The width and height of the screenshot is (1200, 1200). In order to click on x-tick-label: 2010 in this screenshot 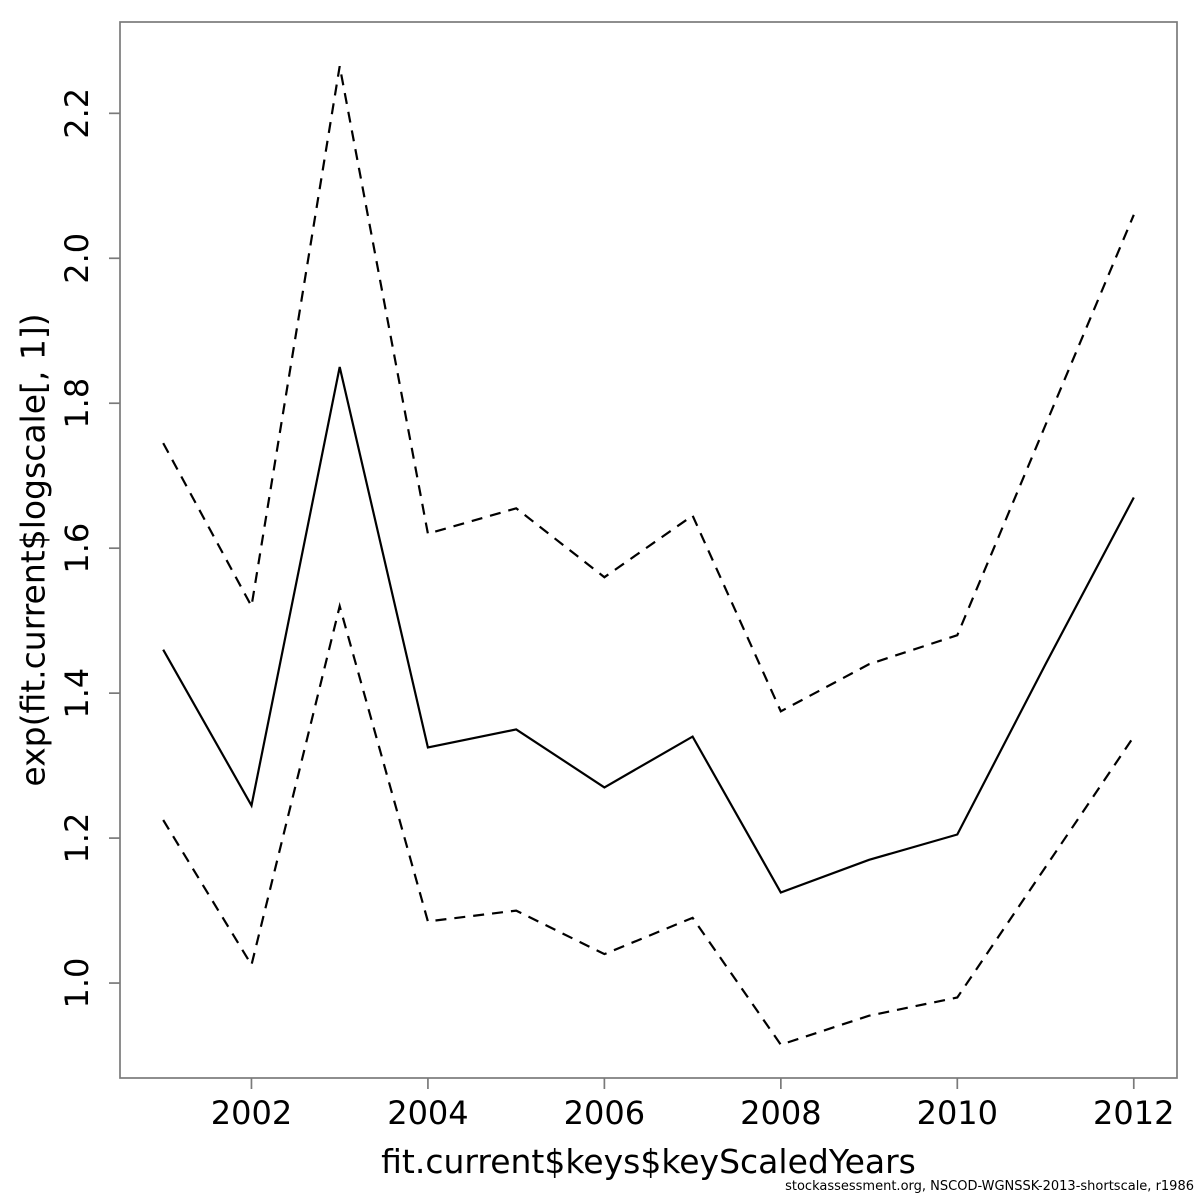, I will do `click(957, 1113)`.